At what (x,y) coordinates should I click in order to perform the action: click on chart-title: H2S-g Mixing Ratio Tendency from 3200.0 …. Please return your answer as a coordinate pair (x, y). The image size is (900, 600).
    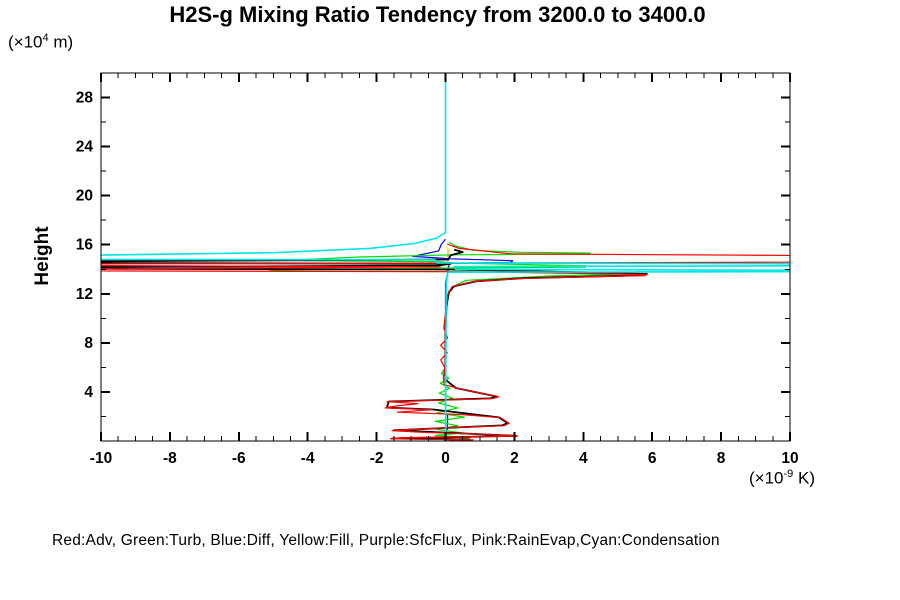
    Looking at the image, I should click on (437, 14).